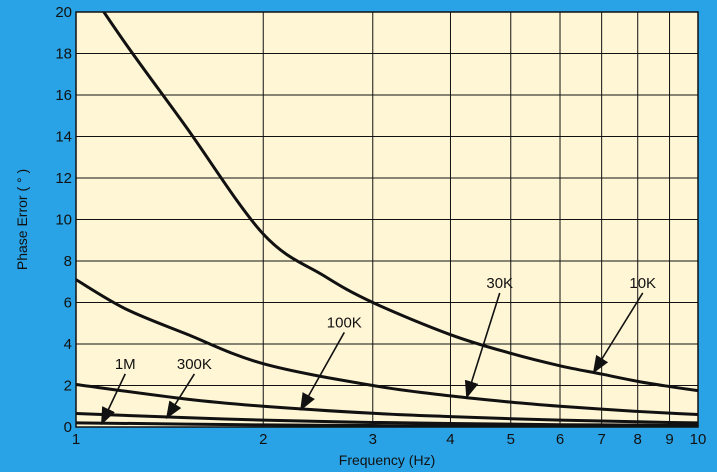  I want to click on y-axis-title: Phase Error ( ° ), so click(22, 219).